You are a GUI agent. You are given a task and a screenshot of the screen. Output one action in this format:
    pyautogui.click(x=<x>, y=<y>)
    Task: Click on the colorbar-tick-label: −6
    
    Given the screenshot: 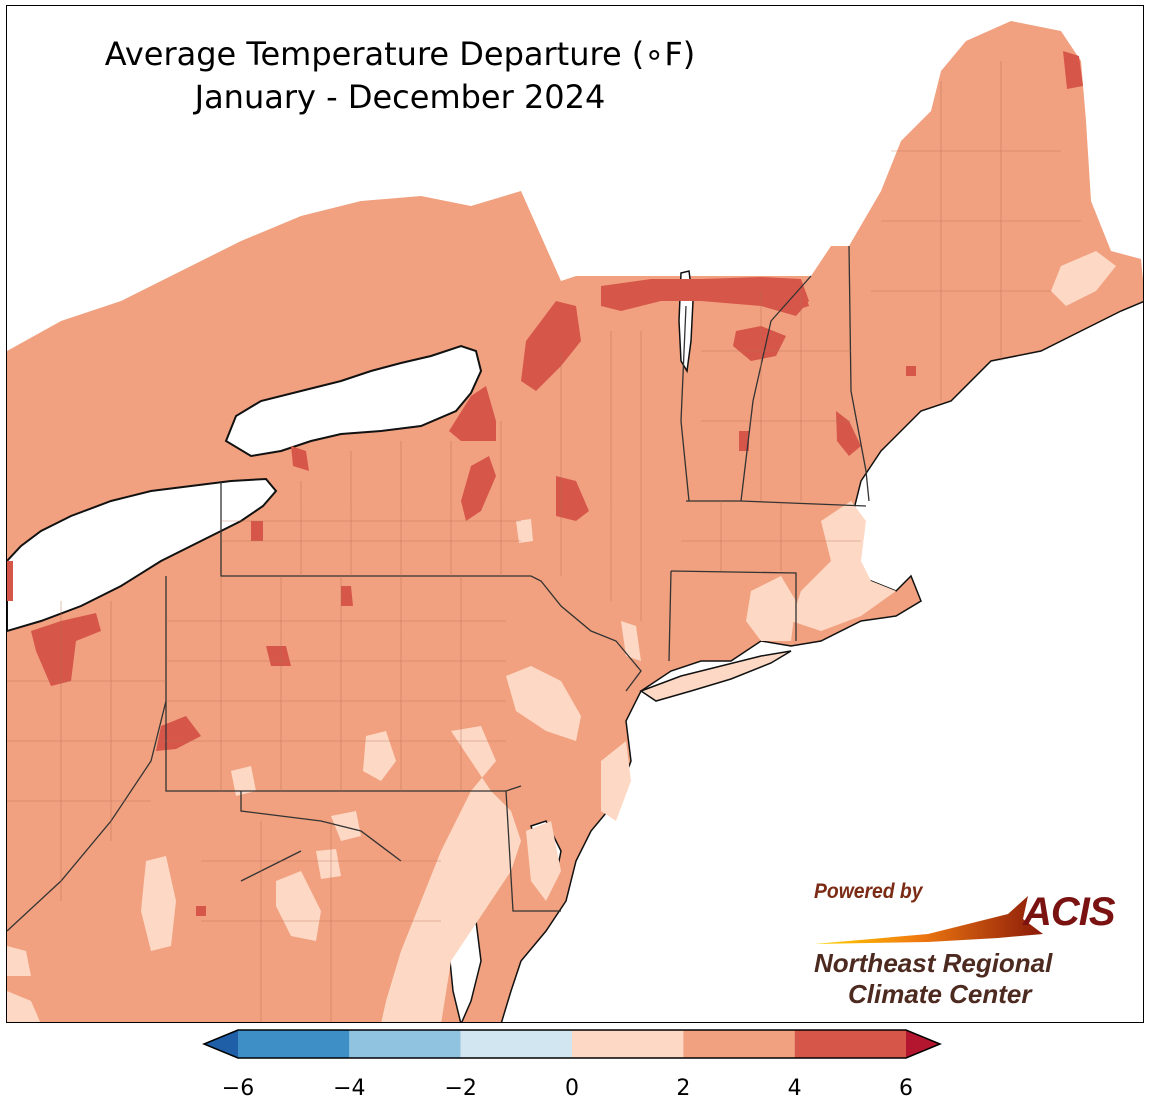 What is the action you would take?
    pyautogui.click(x=238, y=1088)
    